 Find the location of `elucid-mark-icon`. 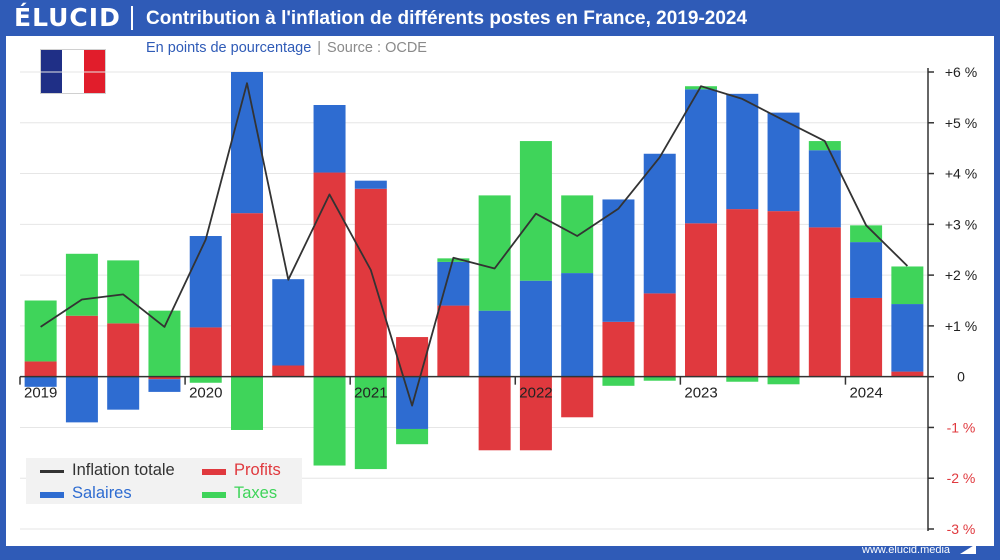

elucid-mark-icon is located at coordinates (968, 549).